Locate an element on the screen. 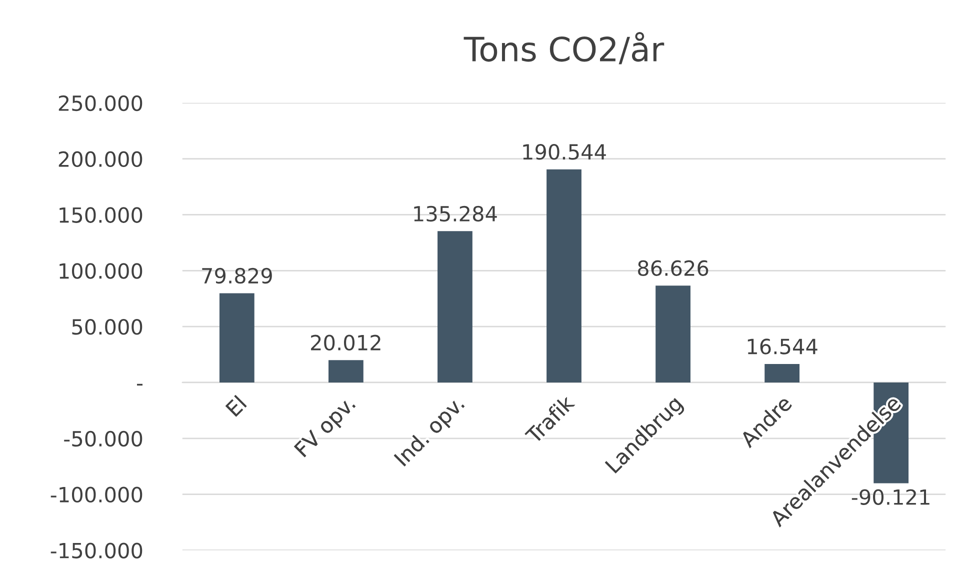  y-tick-label: 50.000 is located at coordinates (107, 327).